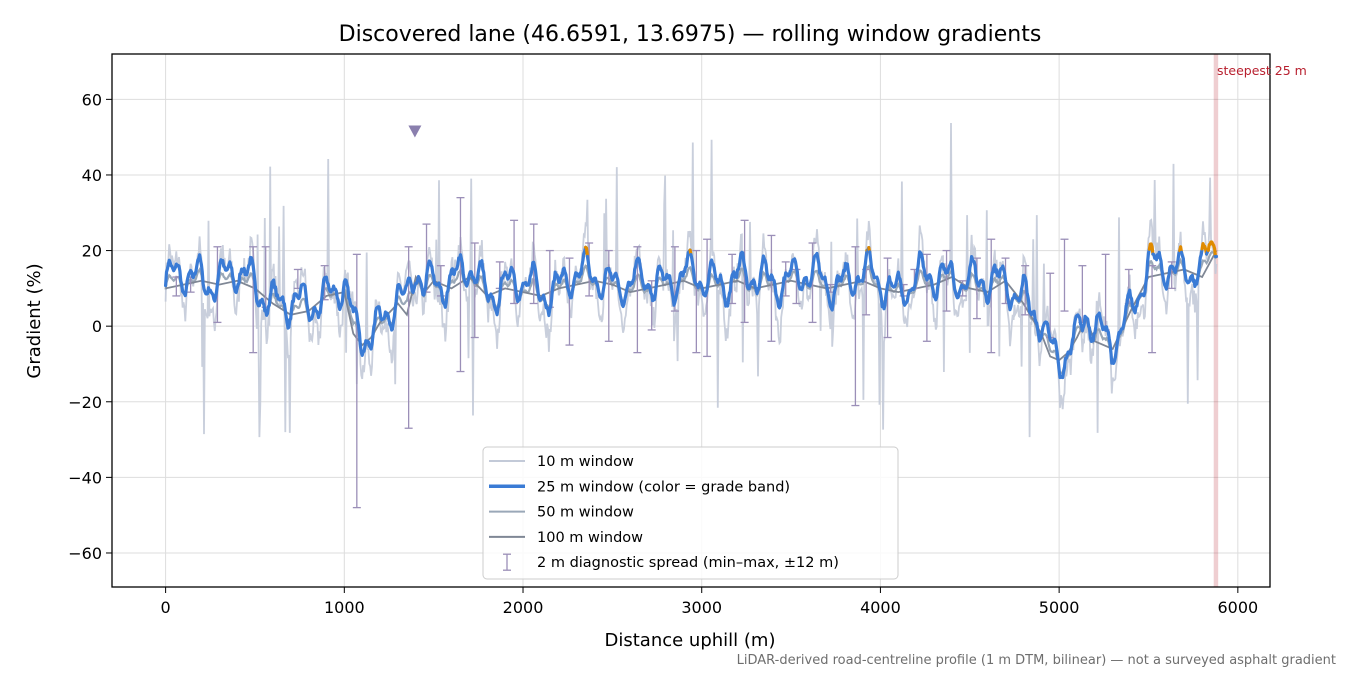 The width and height of the screenshot is (1350, 675). What do you see at coordinates (97, 326) in the screenshot?
I see `y-tick-label: 0` at bounding box center [97, 326].